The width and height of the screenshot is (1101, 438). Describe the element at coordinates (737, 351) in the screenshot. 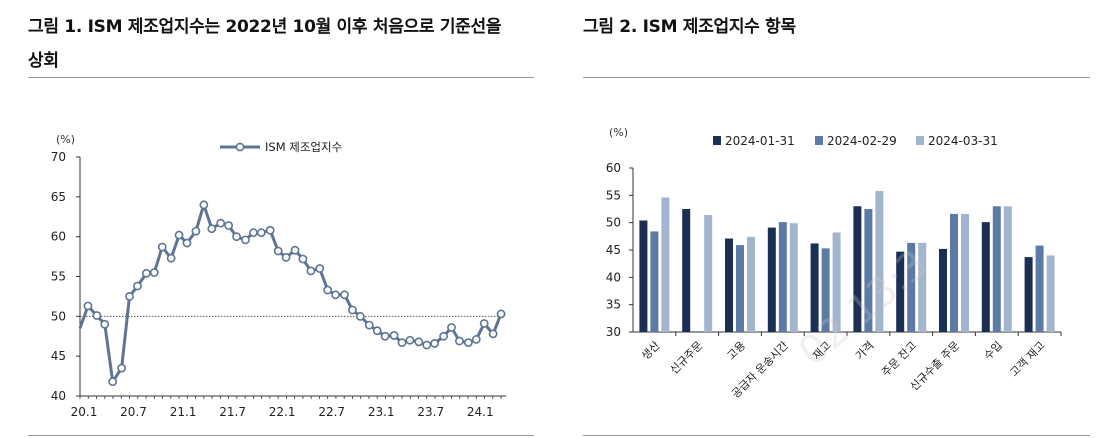

I see `x-tick-label: 고용` at that location.